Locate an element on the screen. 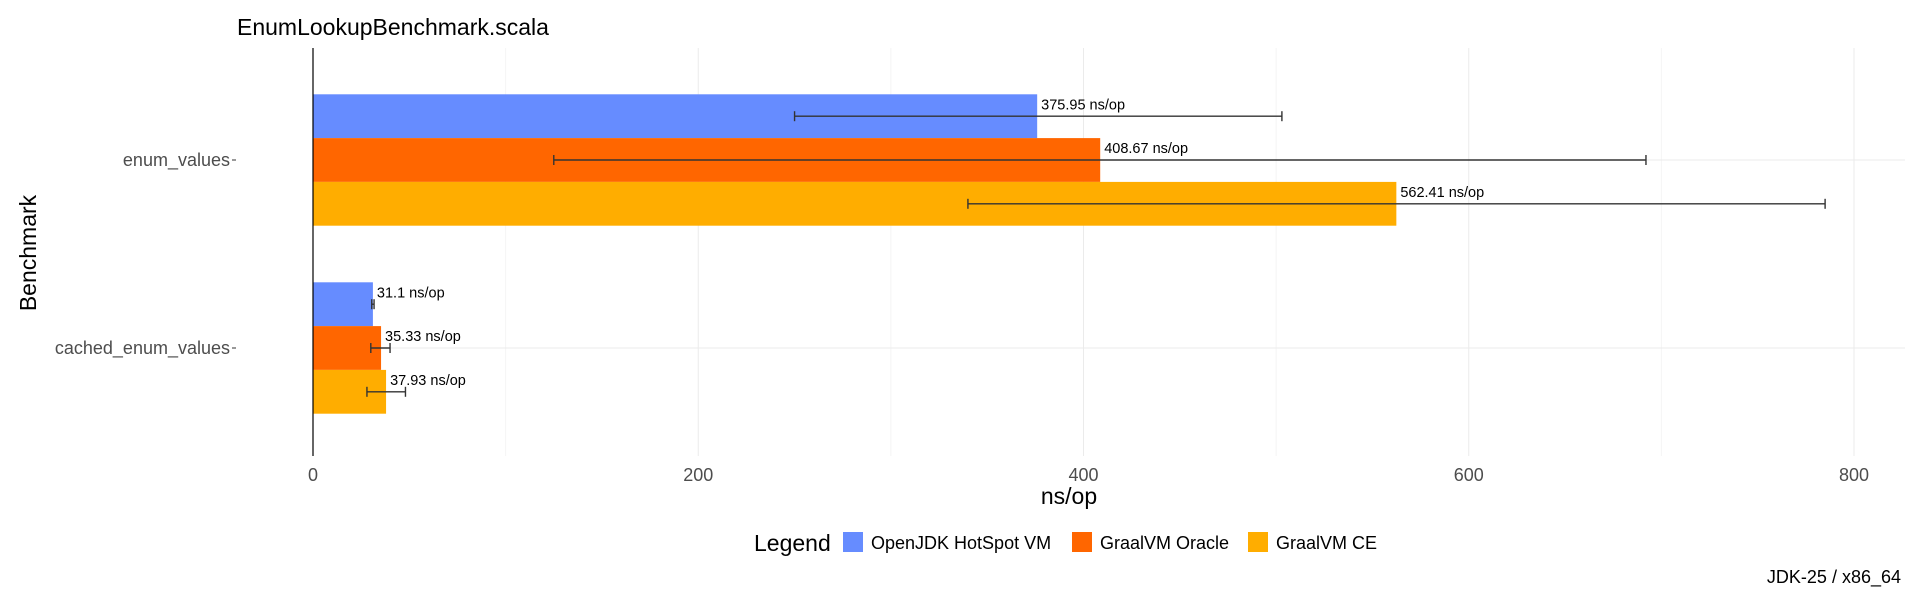 Image resolution: width=1920 pixels, height=605 pixels. chart-caption: JDK-25 / x86_64 is located at coordinates (1834, 577).